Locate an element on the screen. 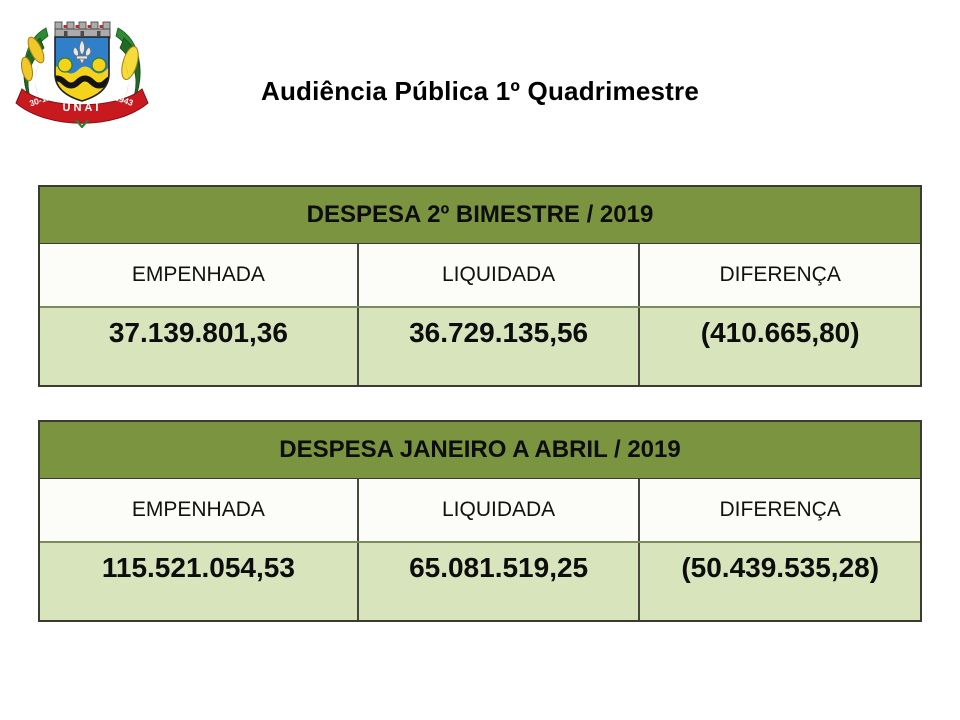 The image size is (960, 720). value-empenhada: 37.139.801,36 is located at coordinates (198, 332).